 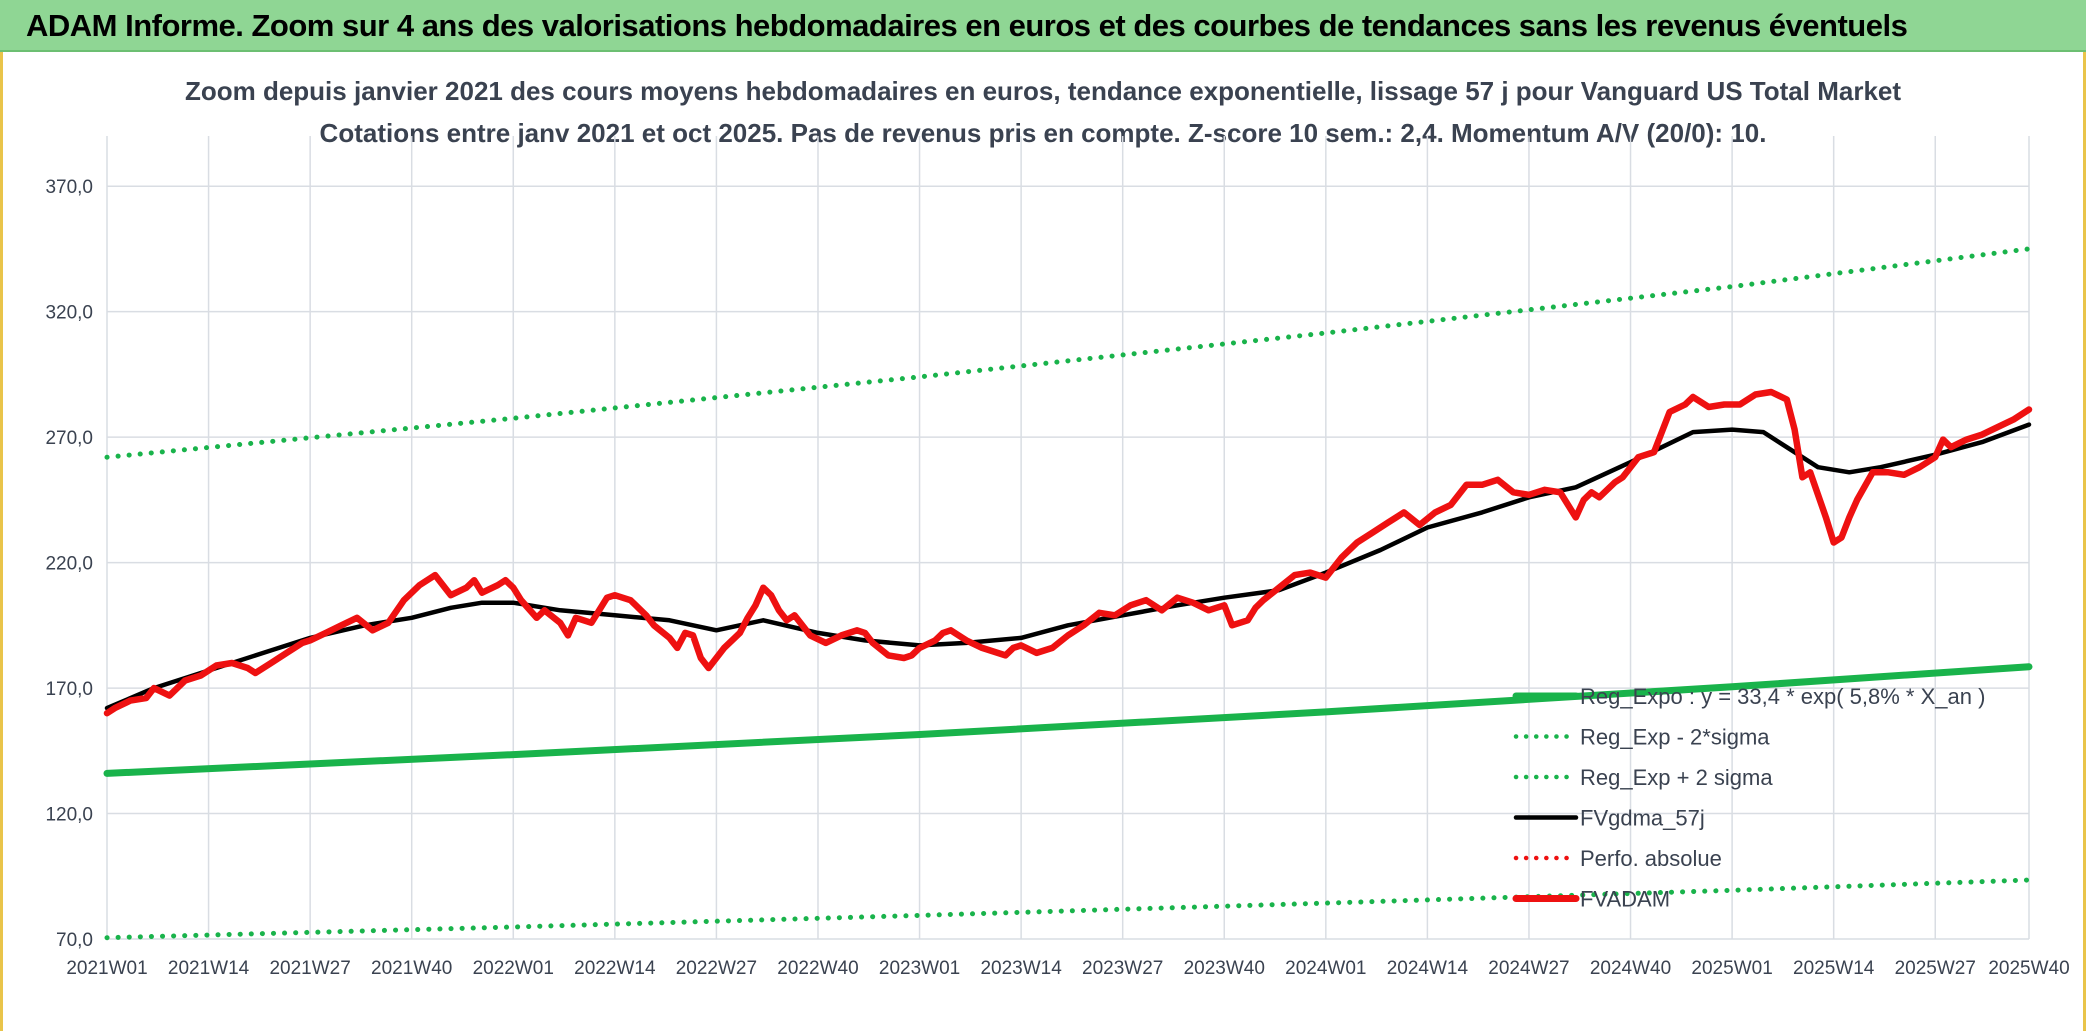 I want to click on x-tick-label: 2023W40, so click(x=1224, y=968).